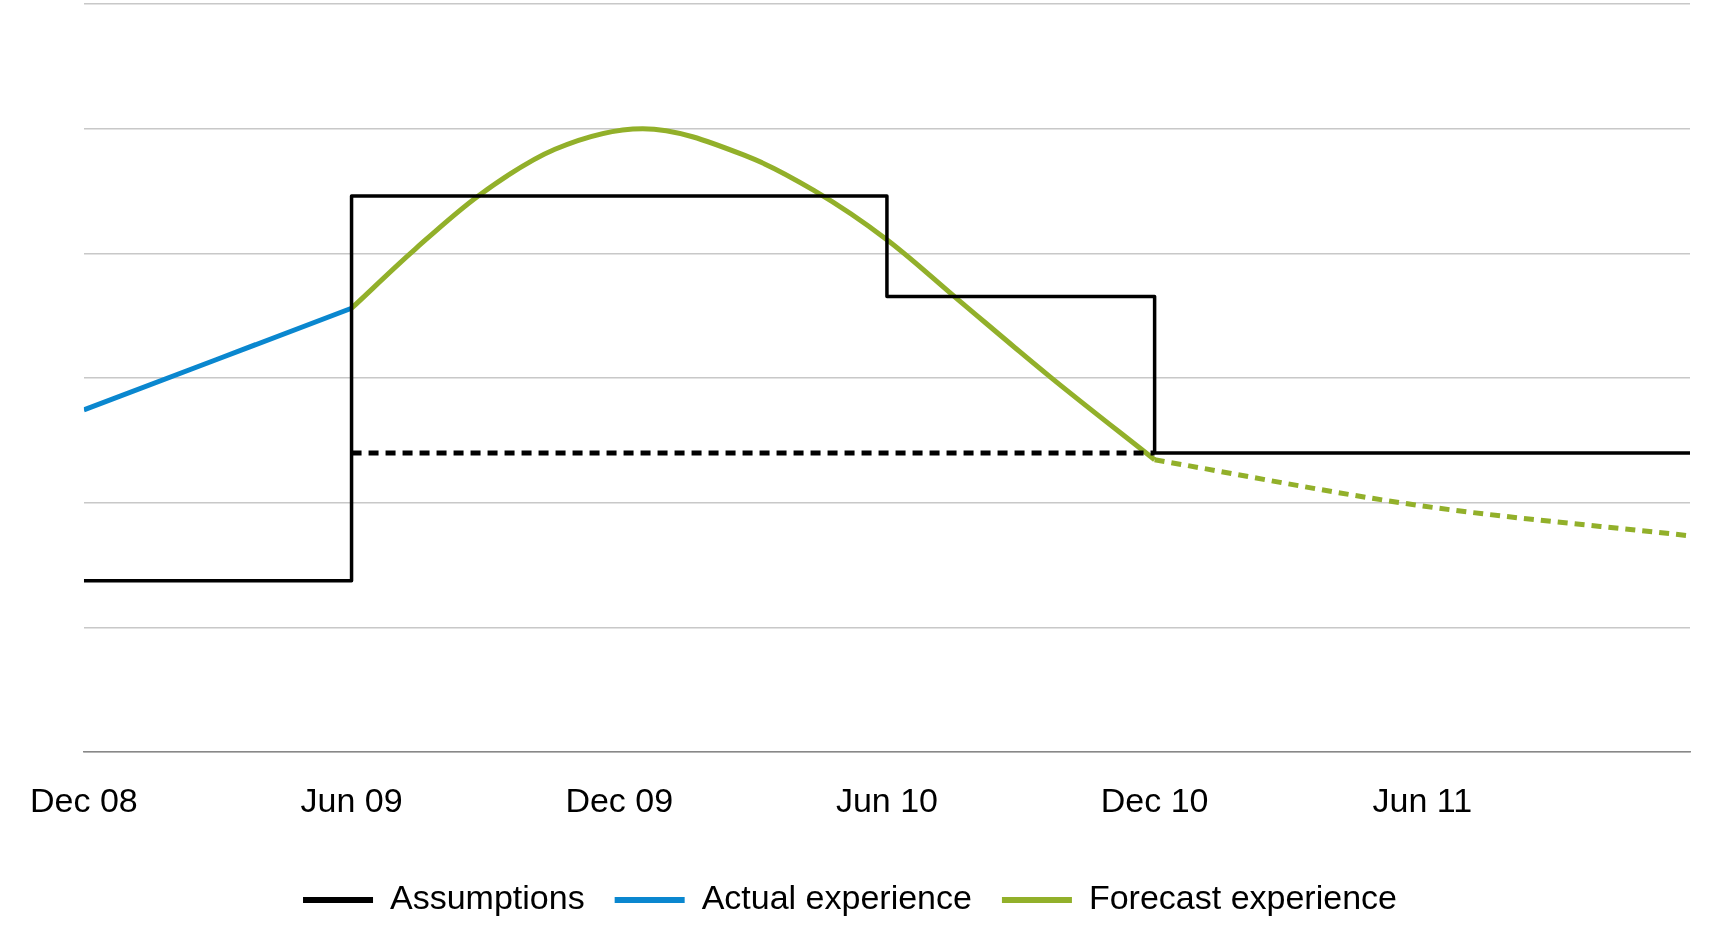  I want to click on x-tick-label: Dec 08, so click(84, 799).